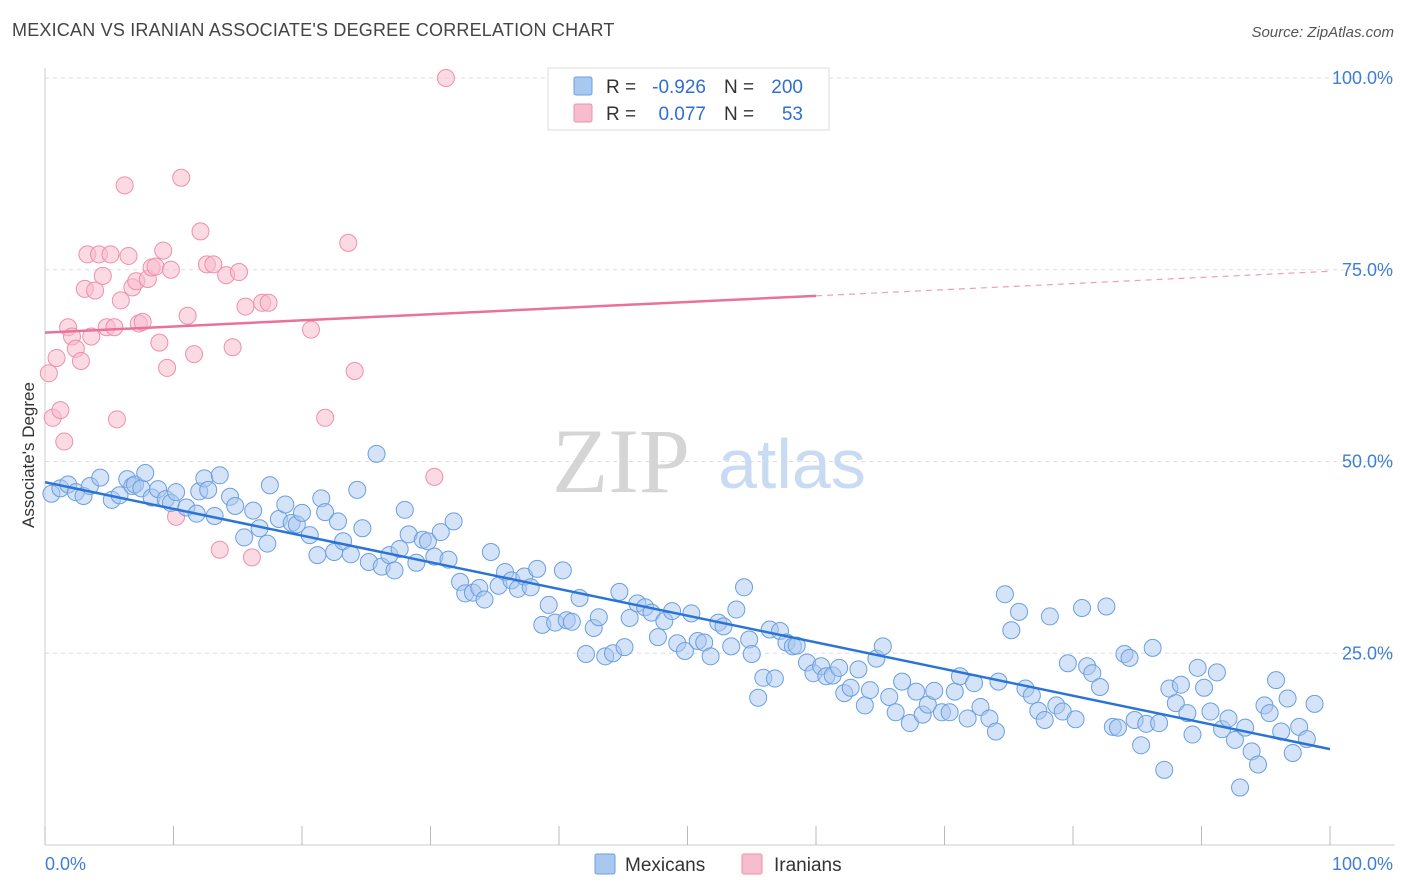 The height and width of the screenshot is (892, 1406). Describe the element at coordinates (787, 87) in the screenshot. I see `legend-n-value: 200` at that location.